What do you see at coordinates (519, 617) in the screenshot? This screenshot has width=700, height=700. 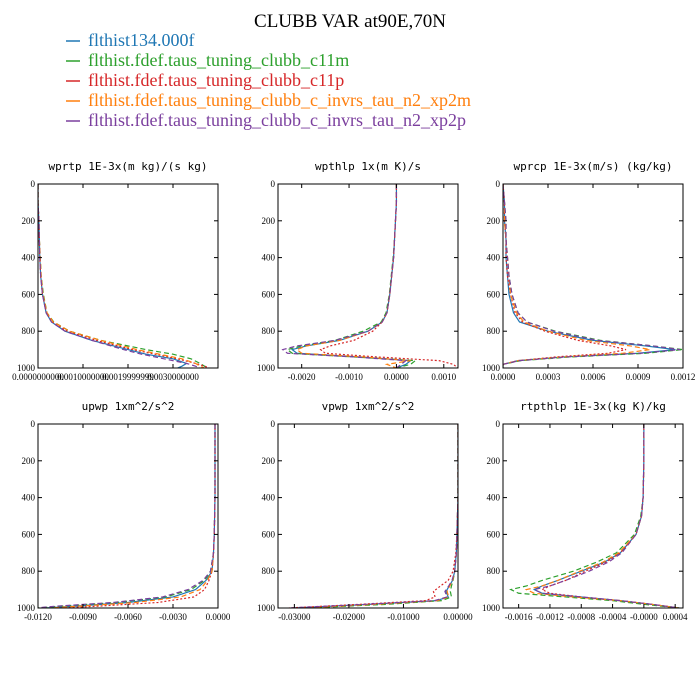 I see `x-tick-label: -0.0016` at bounding box center [519, 617].